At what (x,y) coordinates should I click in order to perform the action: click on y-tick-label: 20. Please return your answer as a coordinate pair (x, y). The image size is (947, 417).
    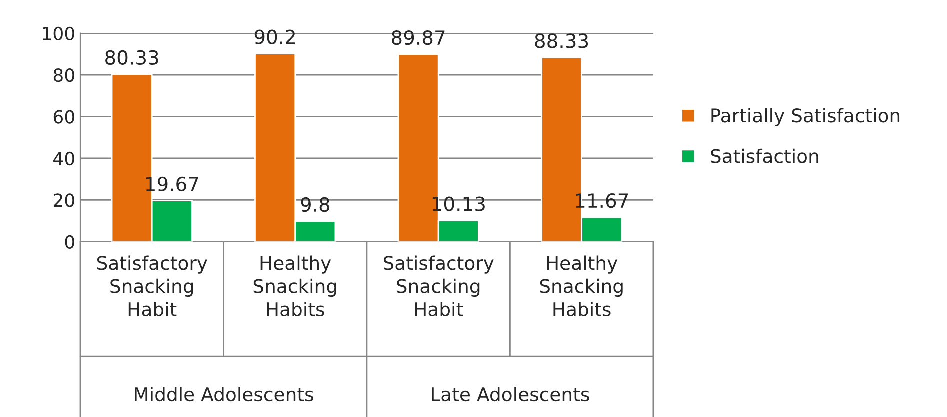
    Looking at the image, I should click on (64, 201).